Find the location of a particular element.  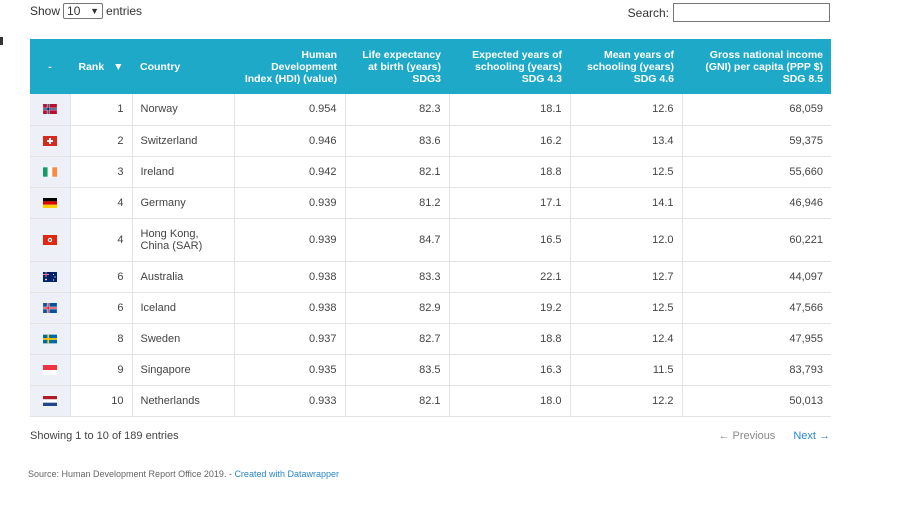

search-label: Search: is located at coordinates (648, 12).